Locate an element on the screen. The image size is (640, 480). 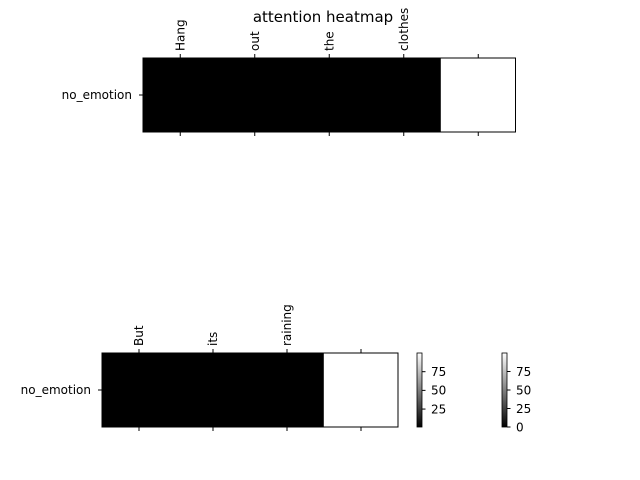
colorbar-right: 0 25 50 75 is located at coordinates (516, 393).